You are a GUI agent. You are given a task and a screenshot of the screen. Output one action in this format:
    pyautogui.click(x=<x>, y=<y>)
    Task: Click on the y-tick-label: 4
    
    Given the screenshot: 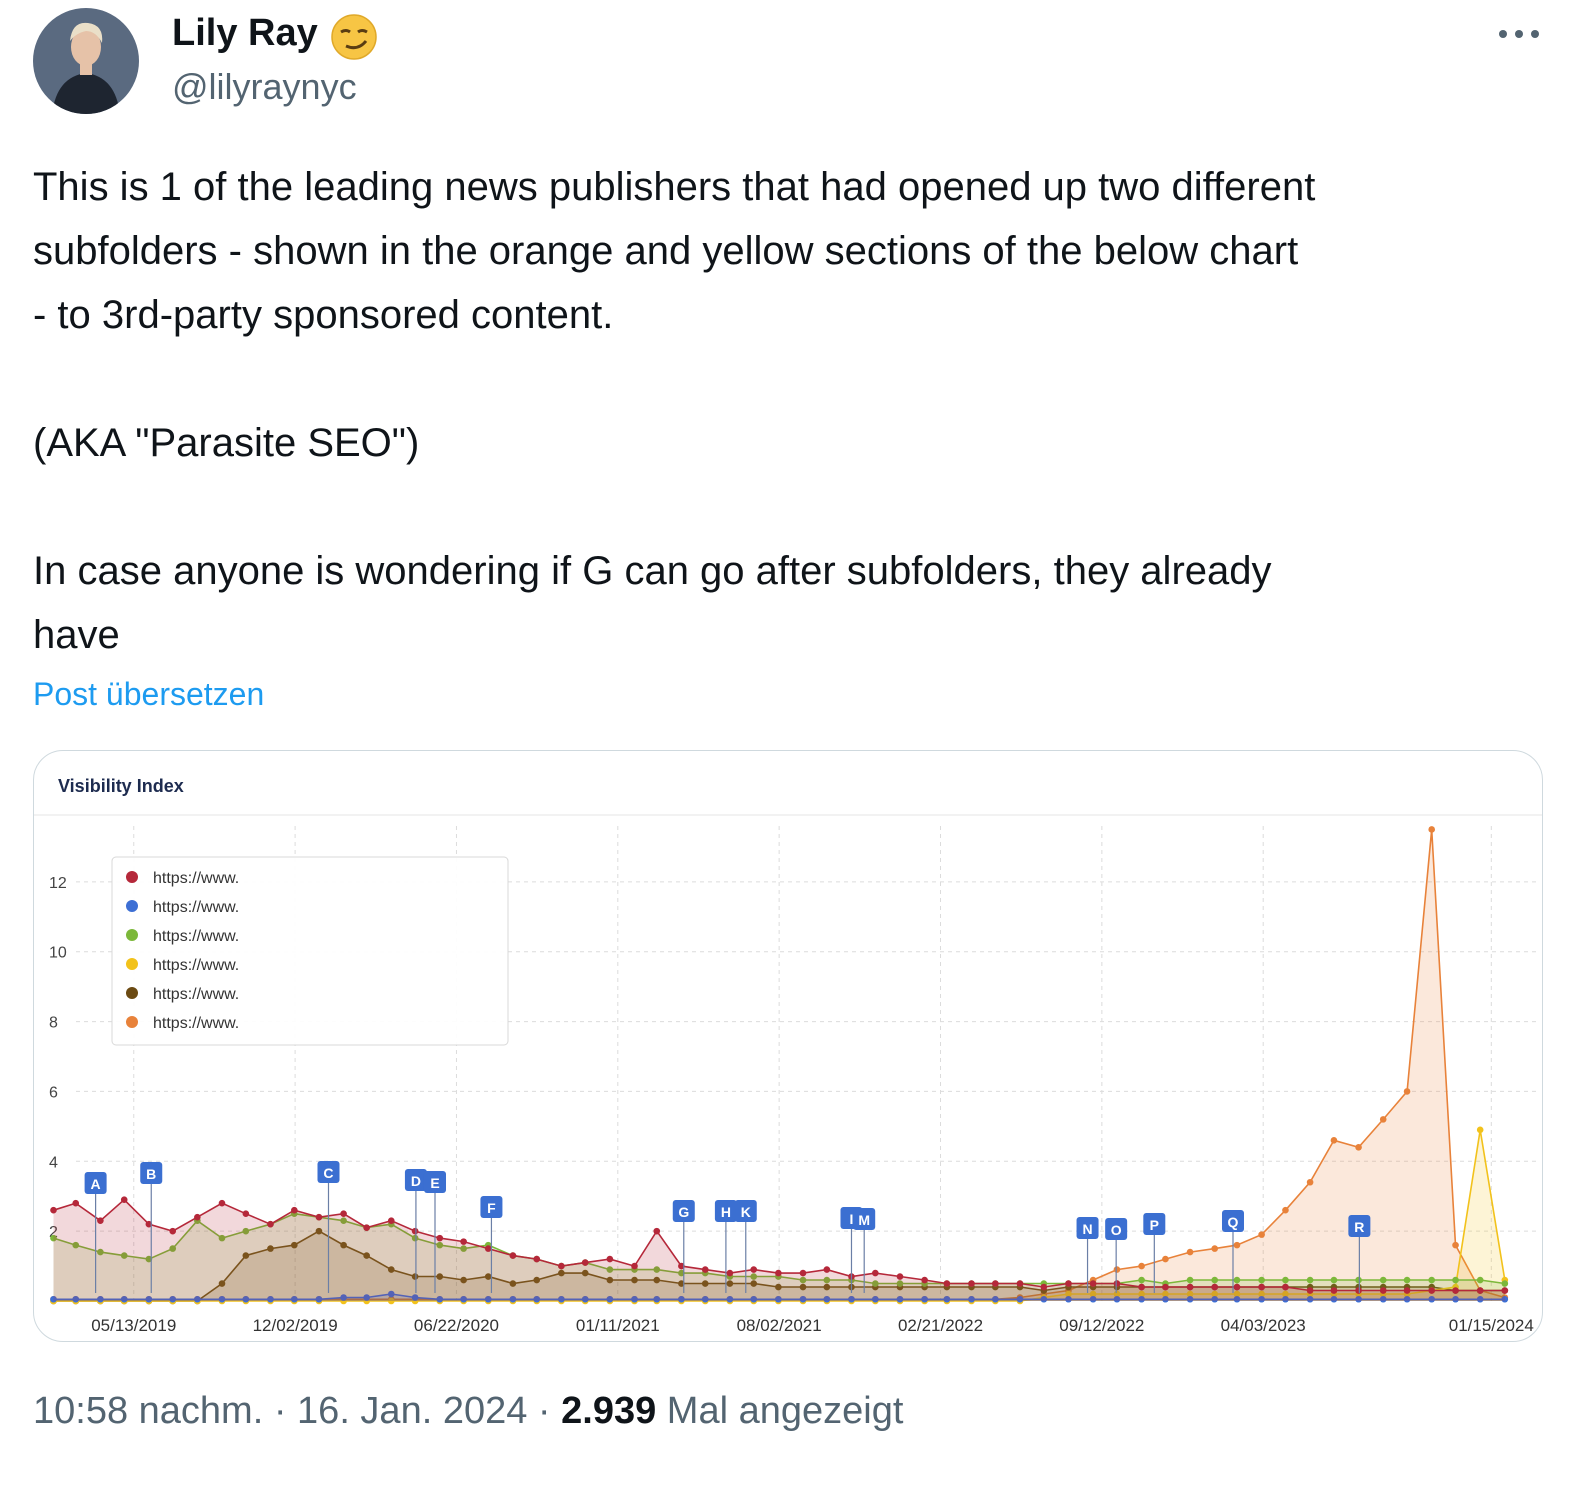 What is the action you would take?
    pyautogui.click(x=53, y=1162)
    